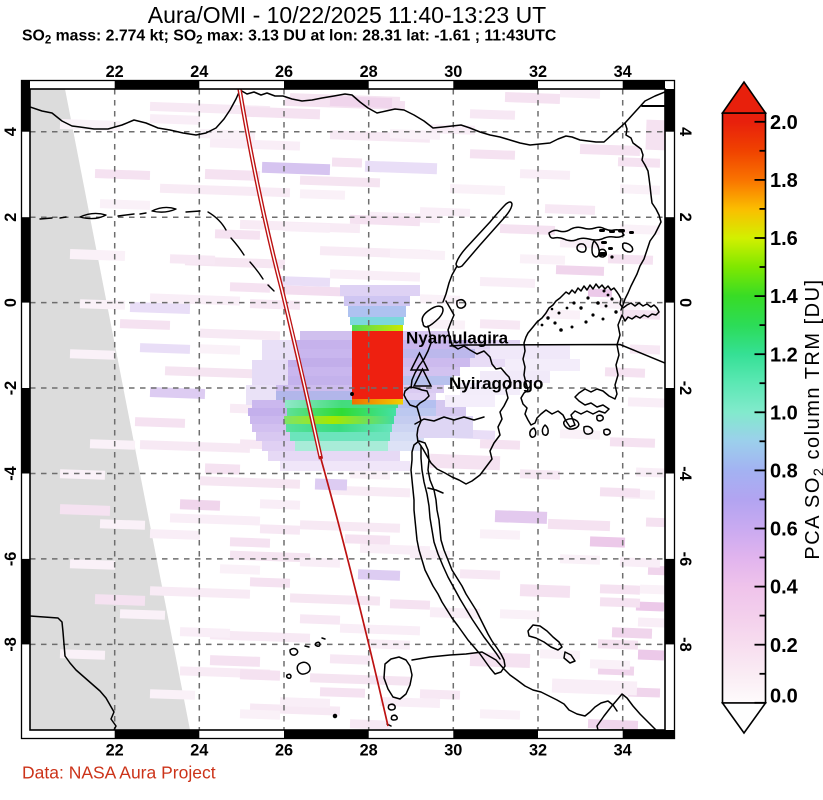 This screenshot has width=823, height=800. What do you see at coordinates (784, 355) in the screenshot?
I see `svg-text: 1.2` at bounding box center [784, 355].